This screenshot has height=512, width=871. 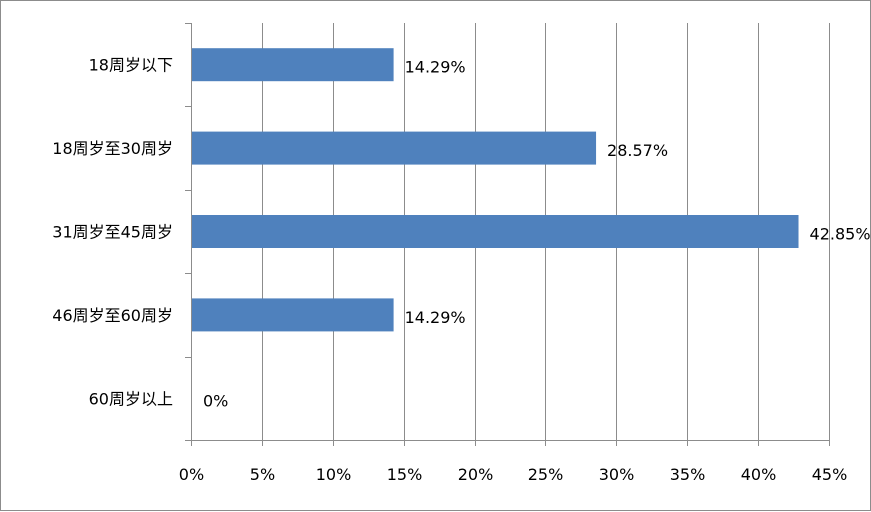 What do you see at coordinates (637, 150) in the screenshot?
I see `data-label: 28.57%` at bounding box center [637, 150].